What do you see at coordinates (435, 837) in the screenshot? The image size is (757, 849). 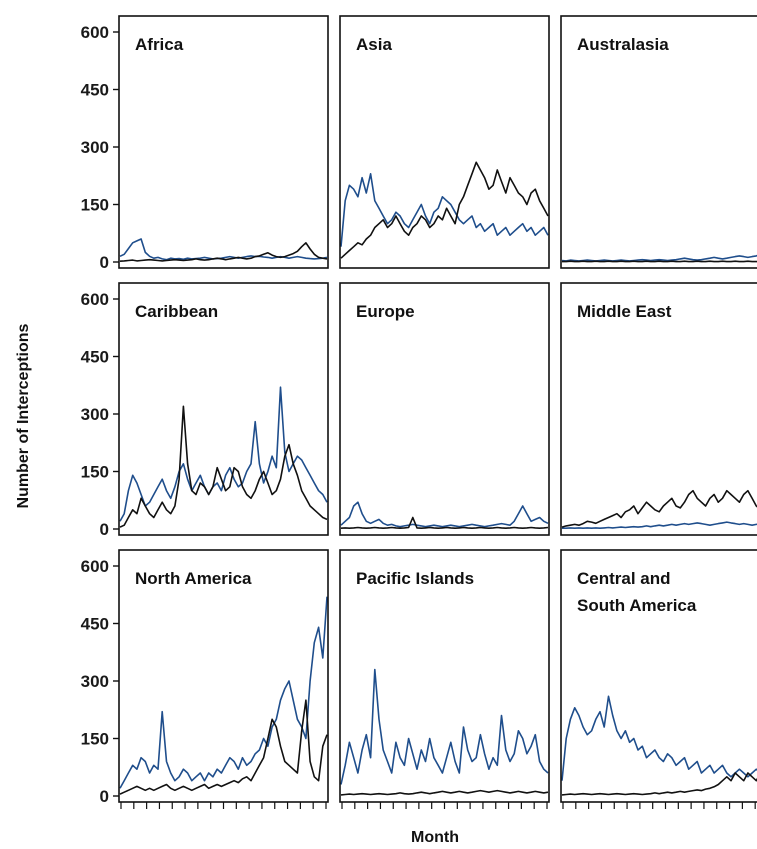 I see `x-axis-title: Month` at bounding box center [435, 837].